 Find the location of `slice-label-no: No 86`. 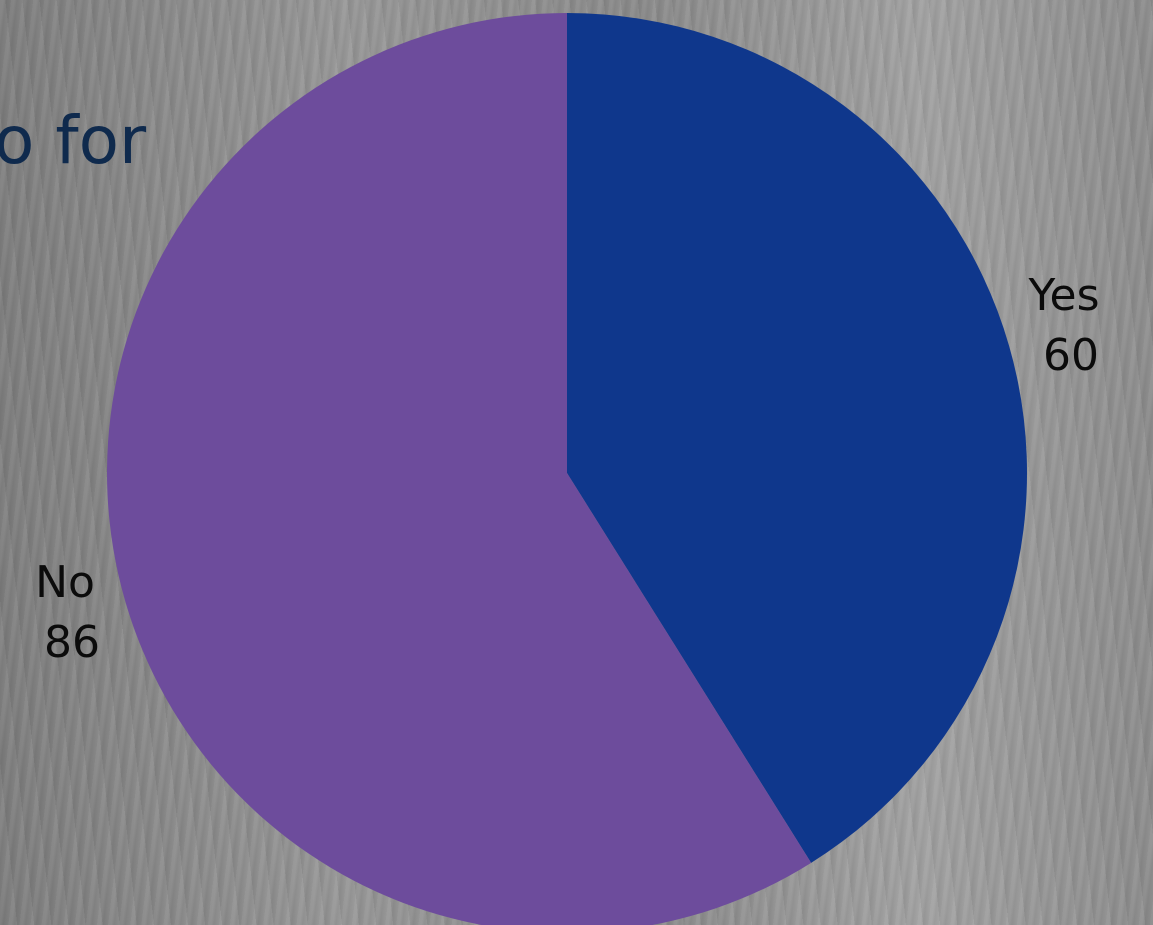

slice-label-no: No 86 is located at coordinates (72, 612).